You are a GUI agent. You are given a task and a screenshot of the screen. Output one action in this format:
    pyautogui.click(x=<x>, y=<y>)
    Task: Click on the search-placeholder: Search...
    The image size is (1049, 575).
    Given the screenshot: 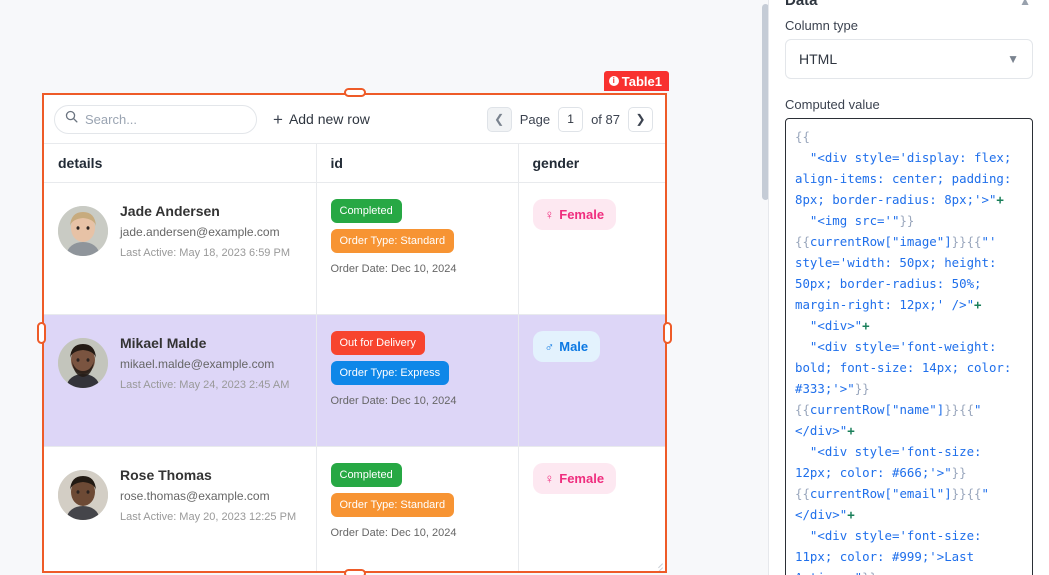 What is the action you would take?
    pyautogui.click(x=111, y=119)
    